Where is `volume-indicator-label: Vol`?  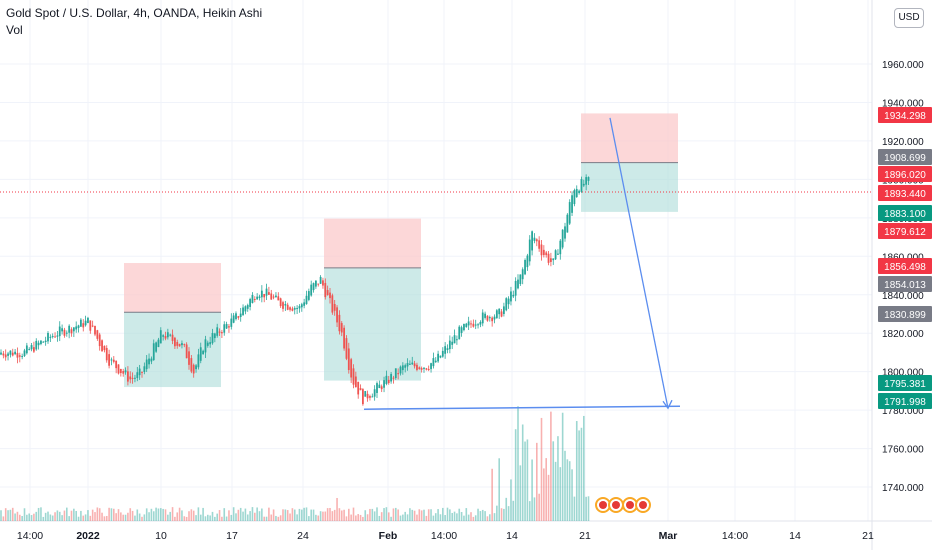 volume-indicator-label: Vol is located at coordinates (14, 30).